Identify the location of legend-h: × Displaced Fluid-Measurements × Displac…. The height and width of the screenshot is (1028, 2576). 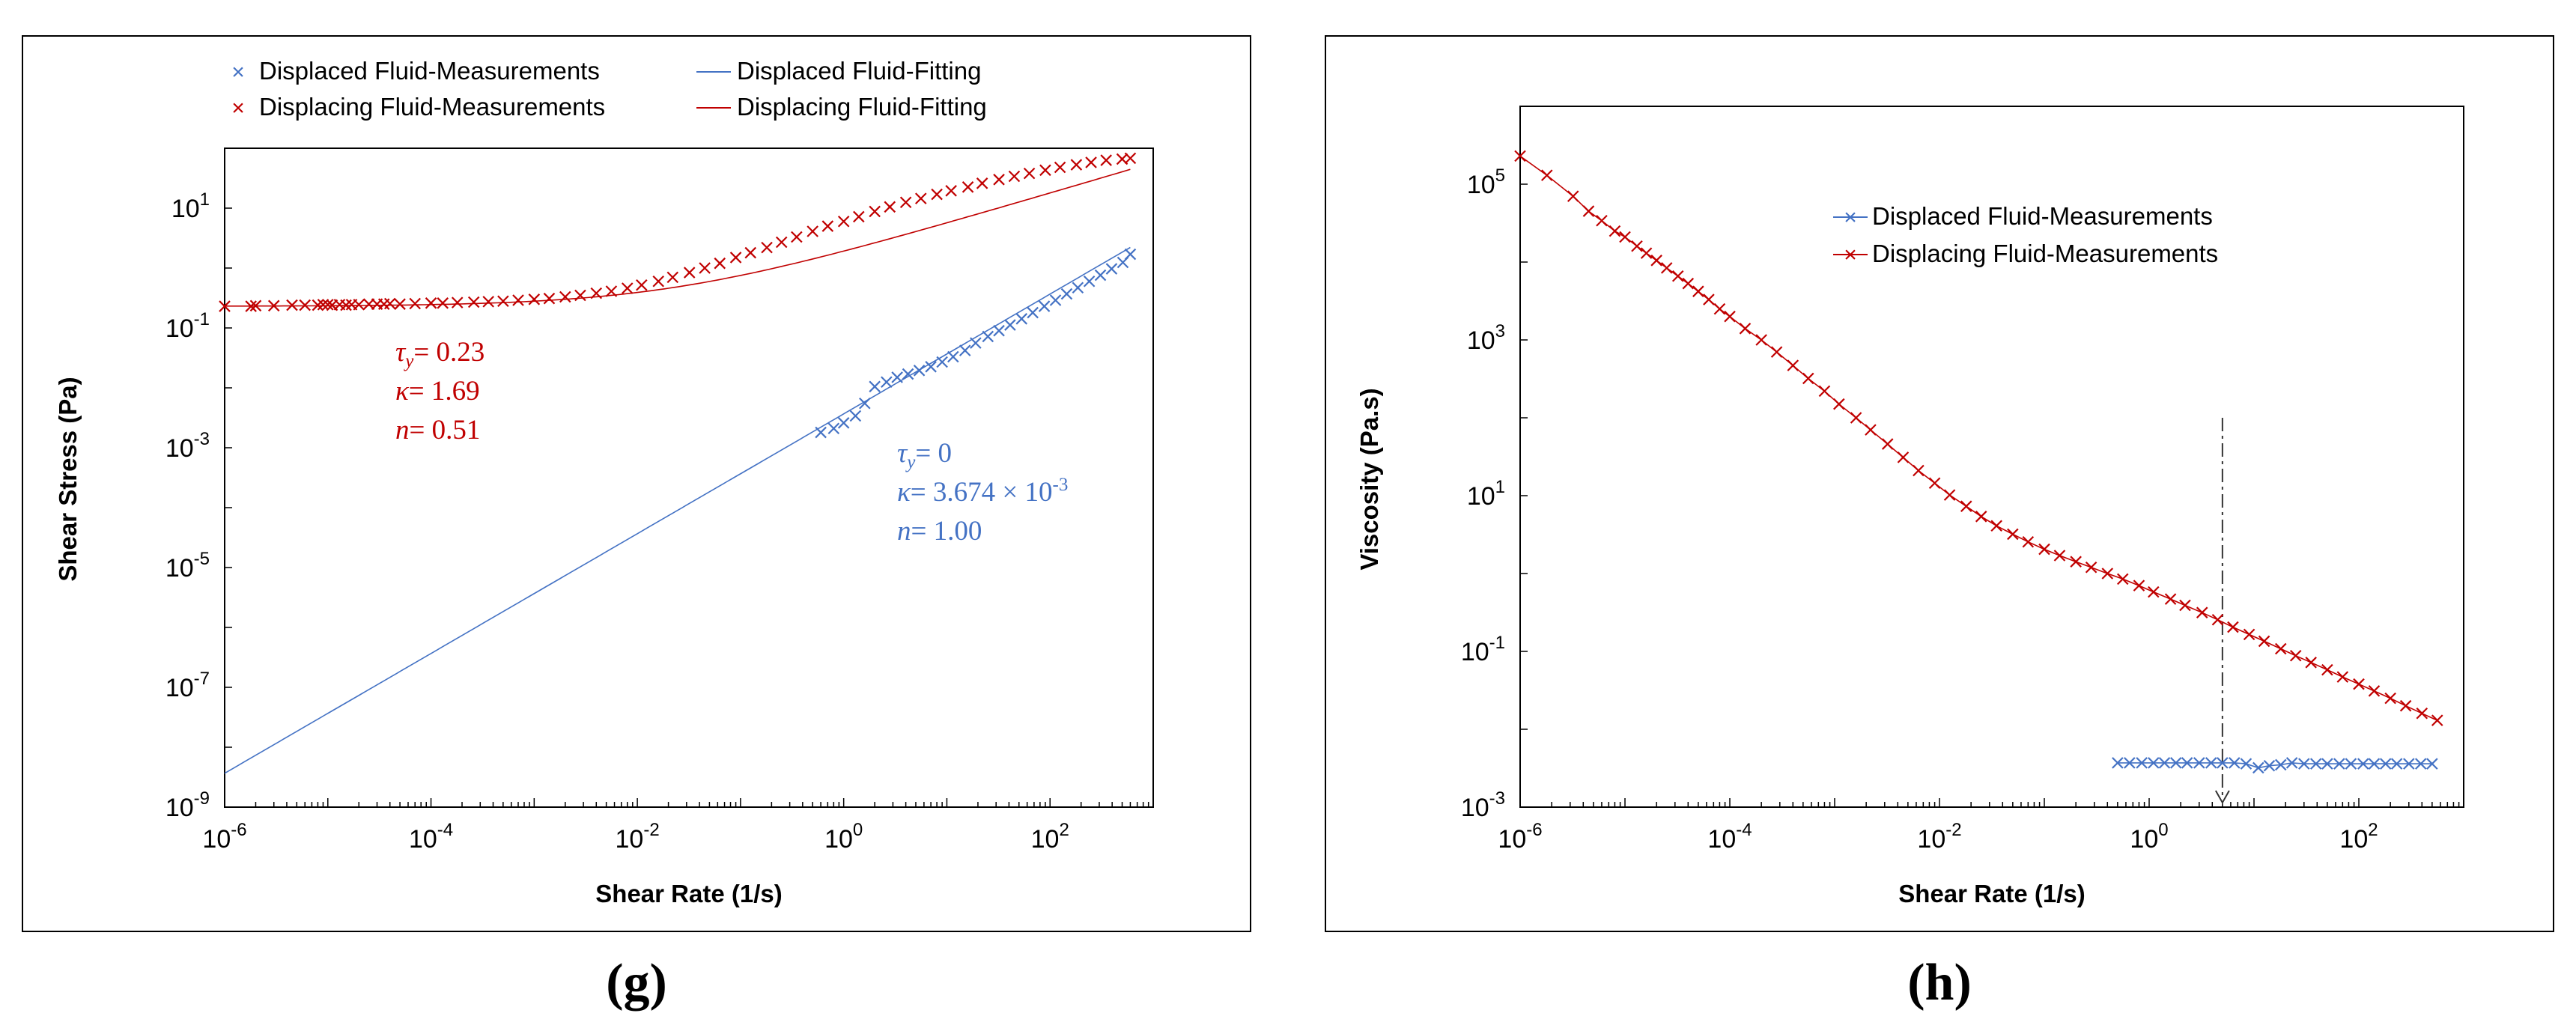
(2025, 234).